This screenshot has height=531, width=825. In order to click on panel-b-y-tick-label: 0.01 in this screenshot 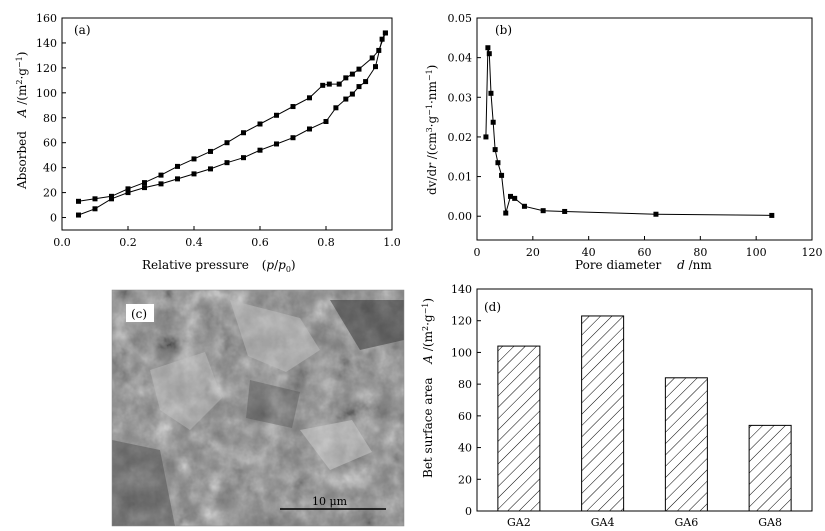, I will do `click(460, 177)`.